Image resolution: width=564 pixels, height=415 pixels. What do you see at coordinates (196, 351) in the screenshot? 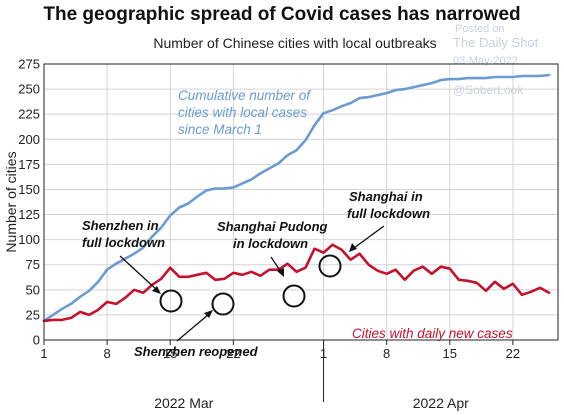
I see `annotation-shenzhen-reopened-text: Shenzhen reopened` at bounding box center [196, 351].